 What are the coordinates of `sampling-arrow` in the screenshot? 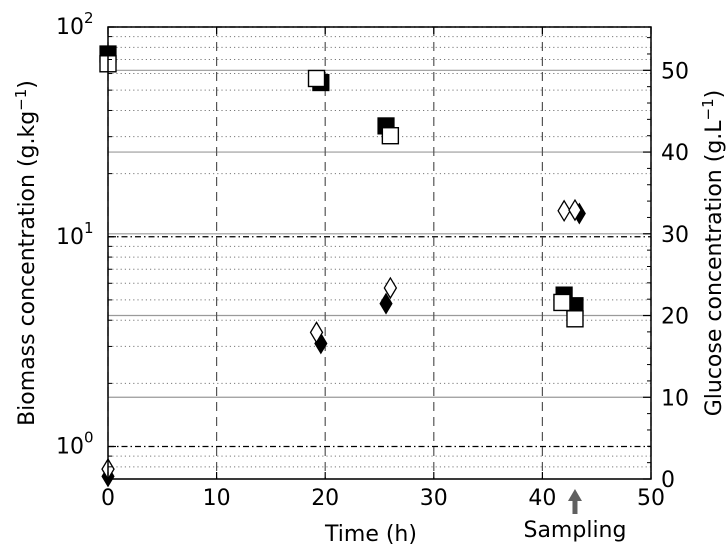 It's located at (574, 501).